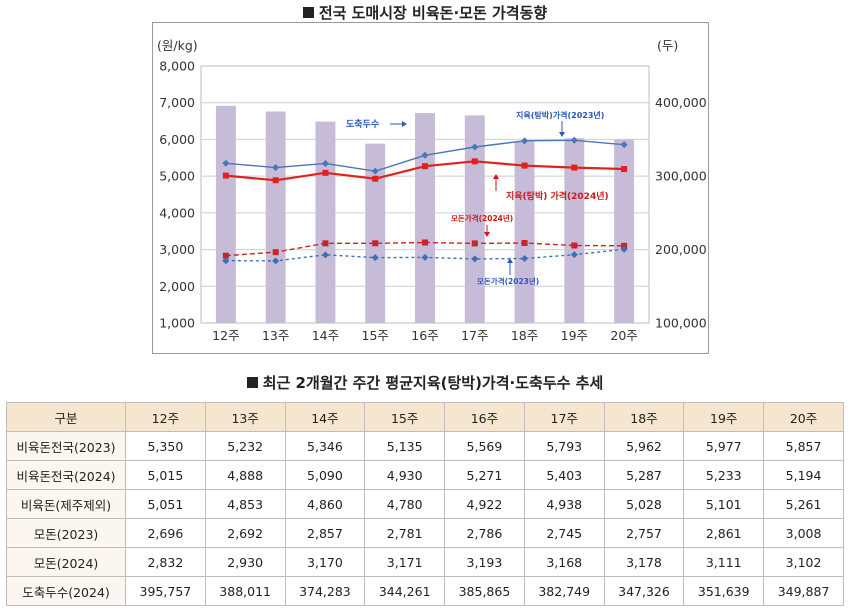 This screenshot has width=850, height=610. Describe the element at coordinates (325, 446) in the screenshot. I see `table-cell: 5,346` at that location.